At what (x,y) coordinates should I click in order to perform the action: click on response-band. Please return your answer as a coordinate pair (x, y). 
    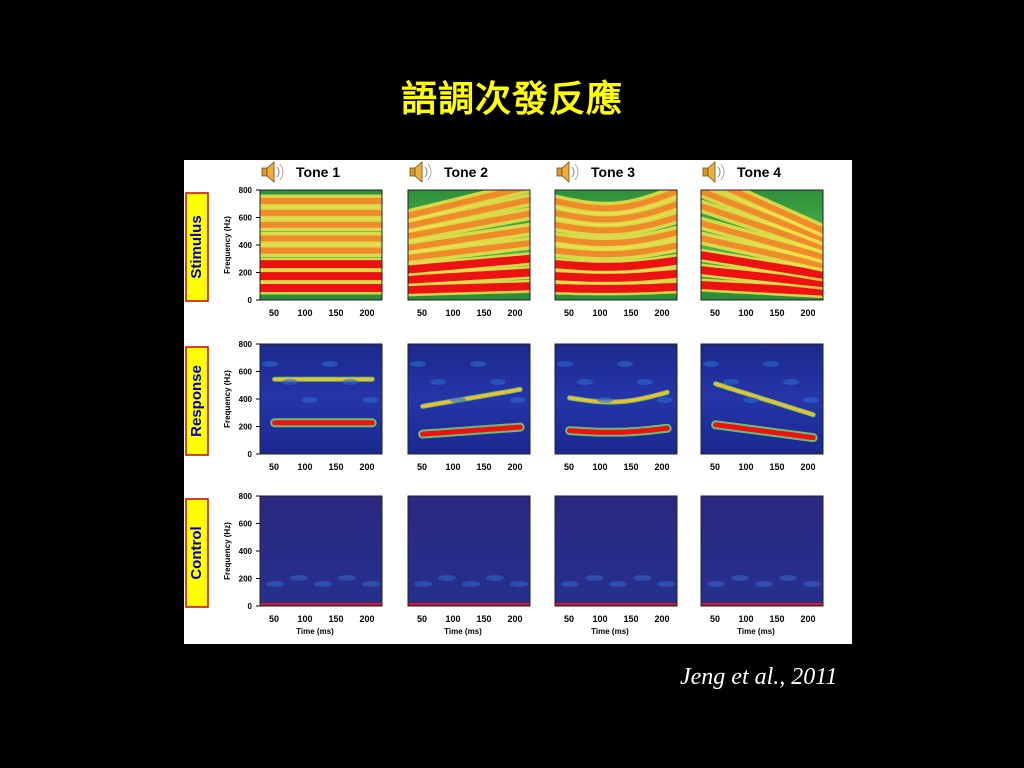
    Looking at the image, I should click on (471, 430).